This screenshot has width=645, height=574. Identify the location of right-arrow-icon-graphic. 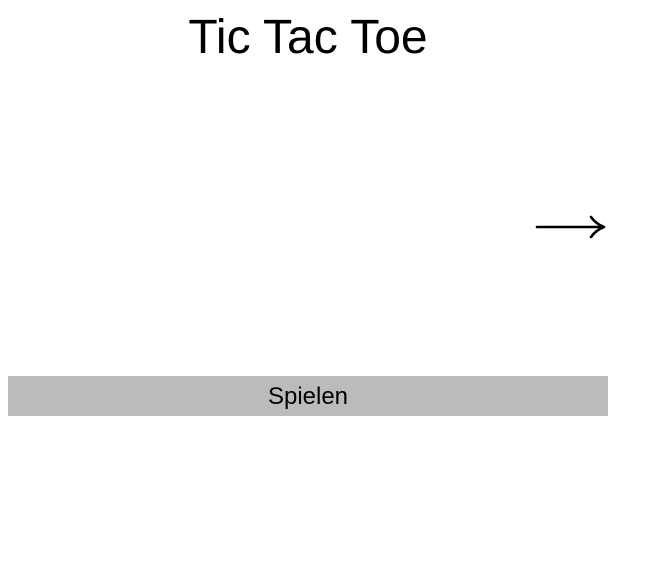
(570, 227).